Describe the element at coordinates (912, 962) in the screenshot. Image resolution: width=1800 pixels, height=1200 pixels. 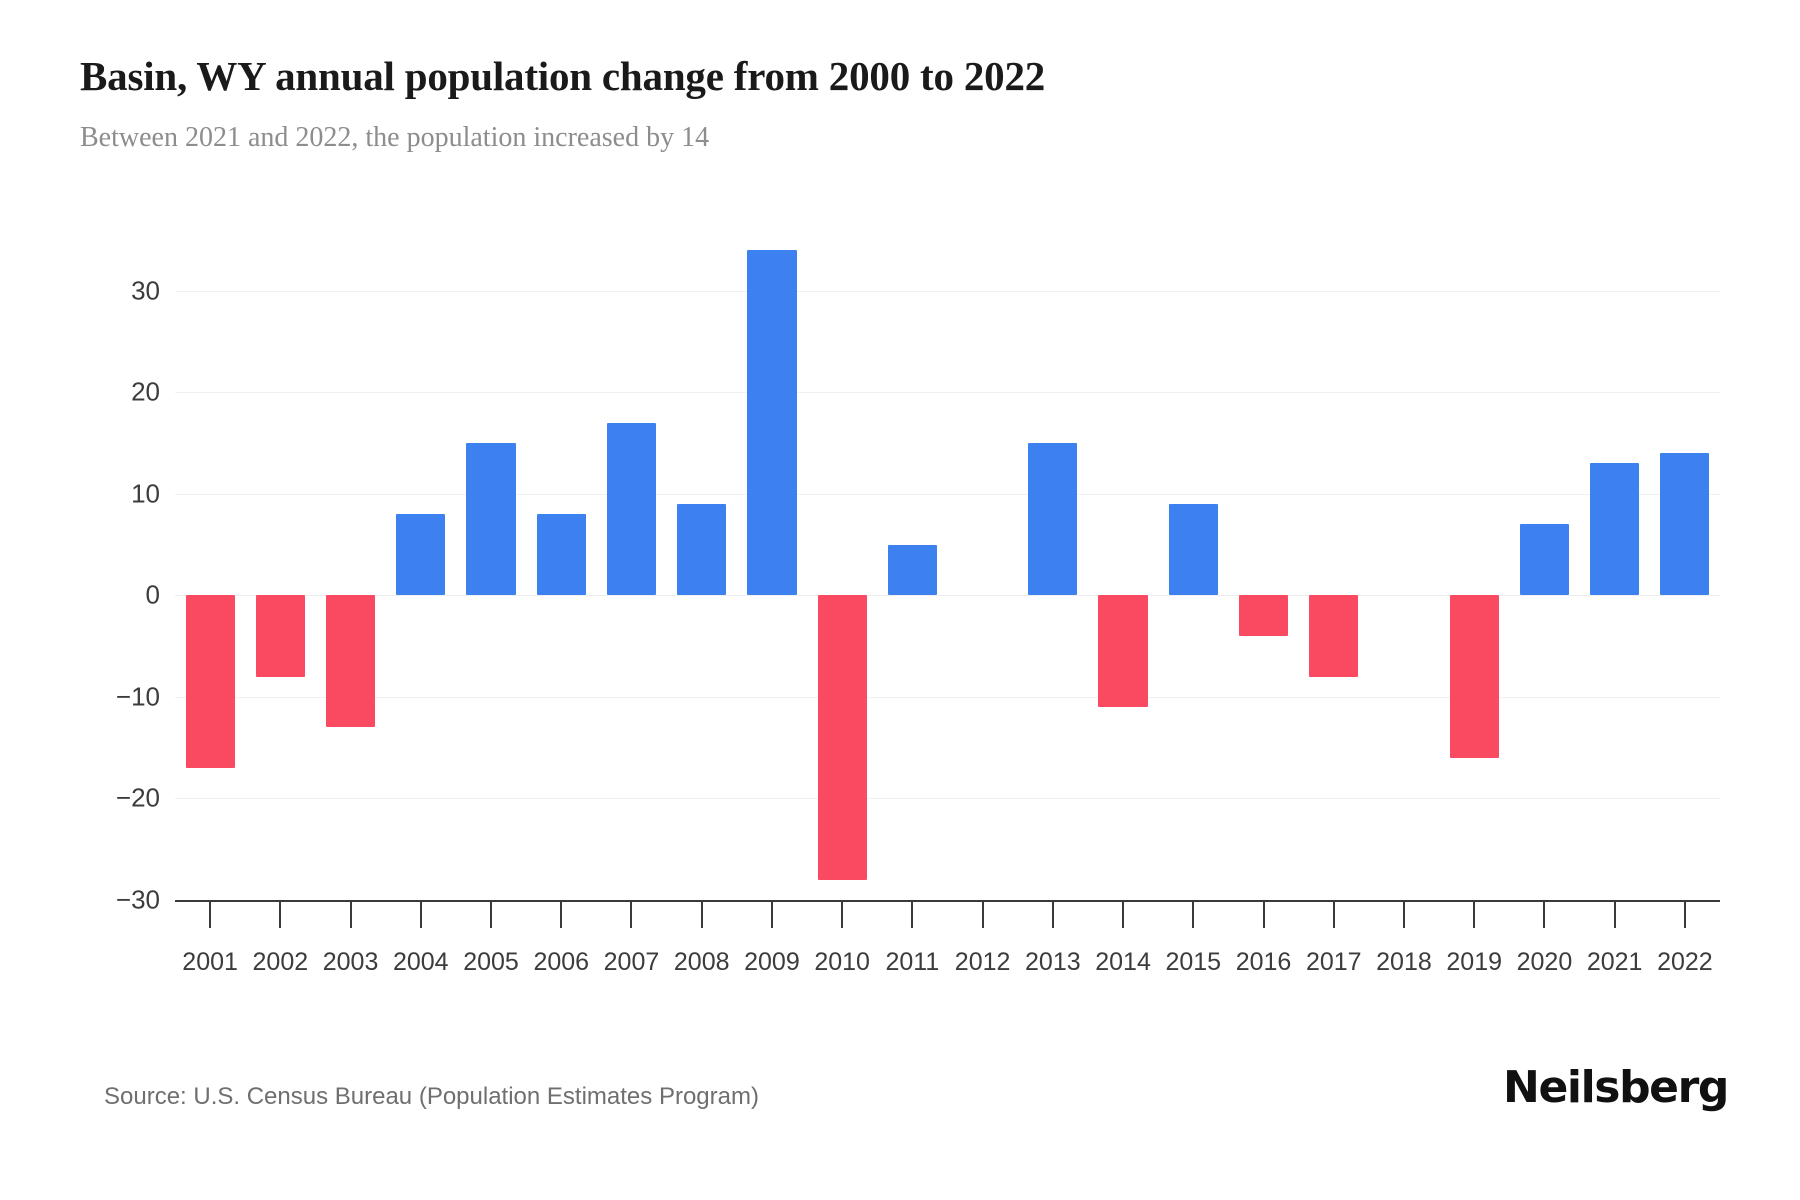
I see `x-axis-tick-label: 2011` at that location.